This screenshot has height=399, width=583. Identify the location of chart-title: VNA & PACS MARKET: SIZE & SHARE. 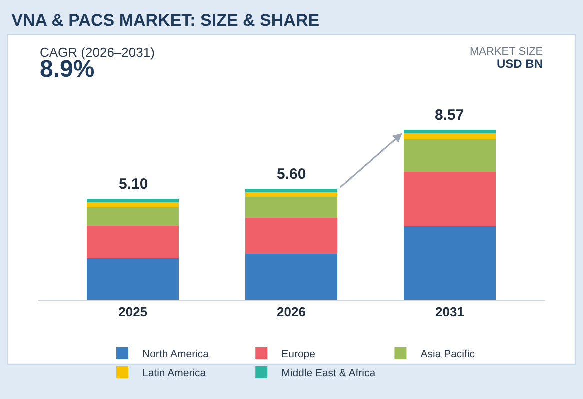
(166, 20).